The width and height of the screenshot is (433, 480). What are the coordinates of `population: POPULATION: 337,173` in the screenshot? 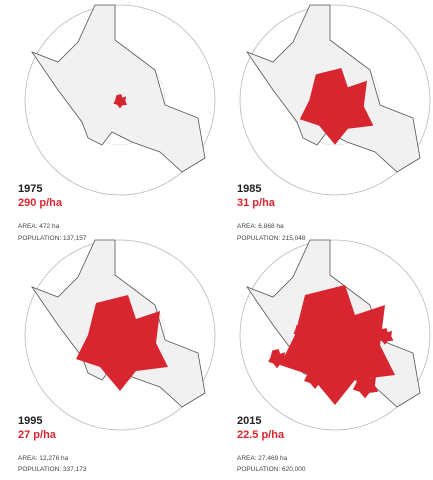 It's located at (52, 469).